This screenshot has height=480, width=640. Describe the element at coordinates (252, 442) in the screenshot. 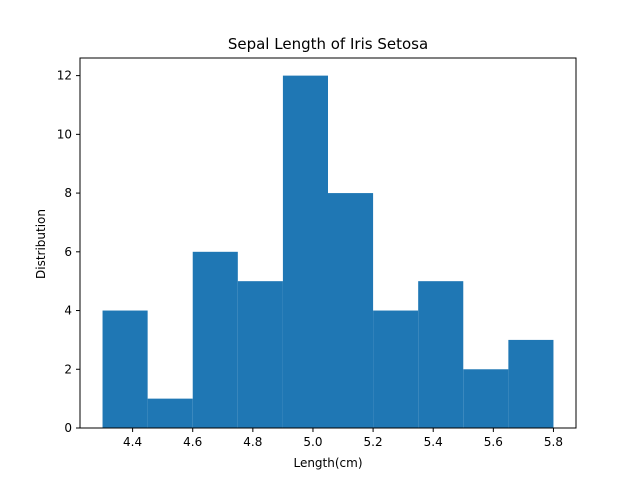

I see `x-tick-label: 4.8` at that location.